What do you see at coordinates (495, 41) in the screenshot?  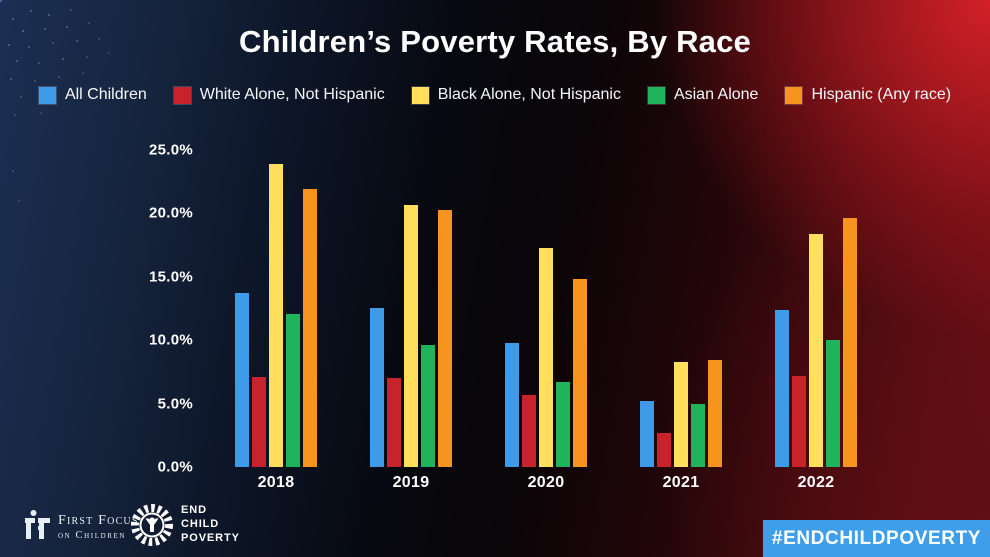 I see `chart-title: Children’s Poverty Rates, By Race` at bounding box center [495, 41].